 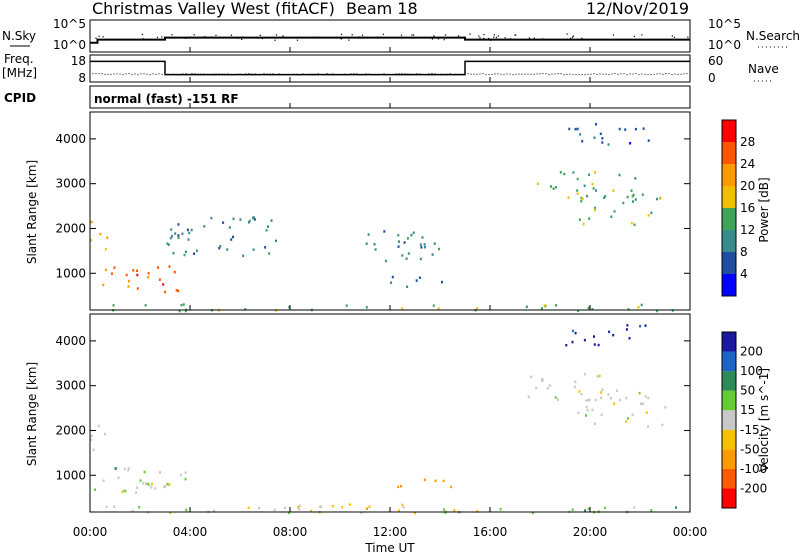 What do you see at coordinates (166, 99) in the screenshot?
I see `cpid-mode-text: normal (fast) -151 RF` at bounding box center [166, 99].